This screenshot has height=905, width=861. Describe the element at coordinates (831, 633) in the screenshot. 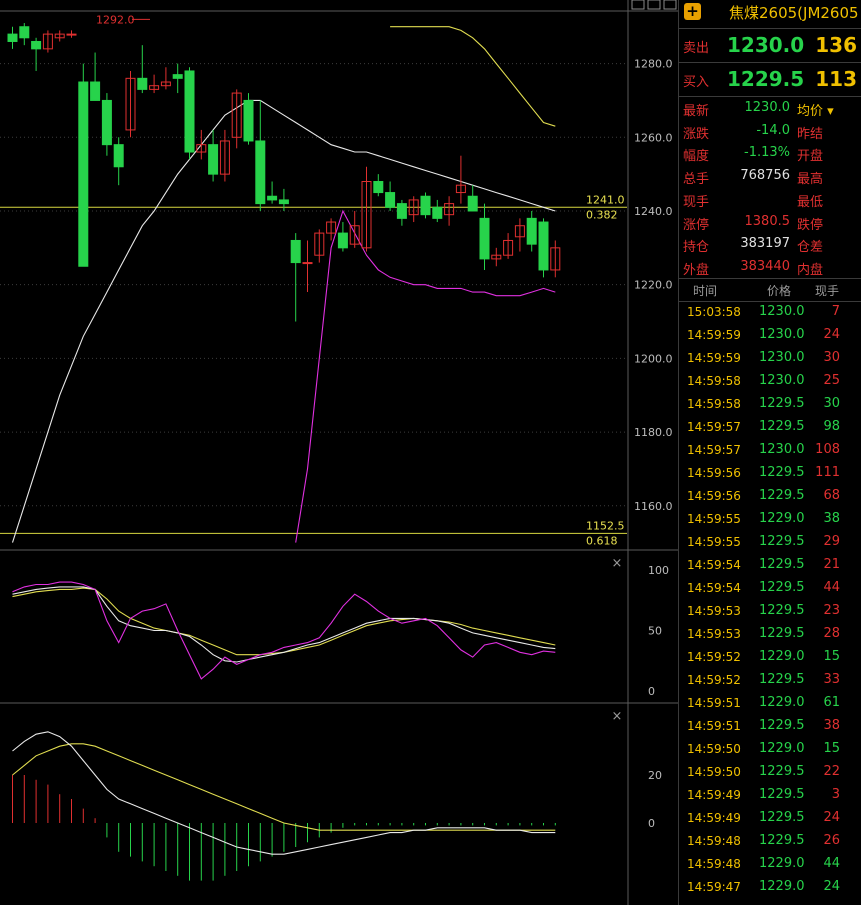

I see `tick-volume: 28` at that location.